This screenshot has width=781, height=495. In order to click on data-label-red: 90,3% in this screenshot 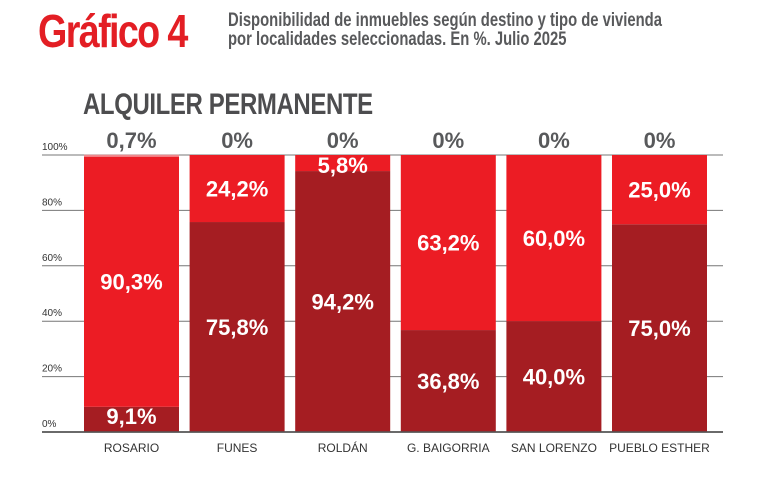, I will do `click(131, 282)`.